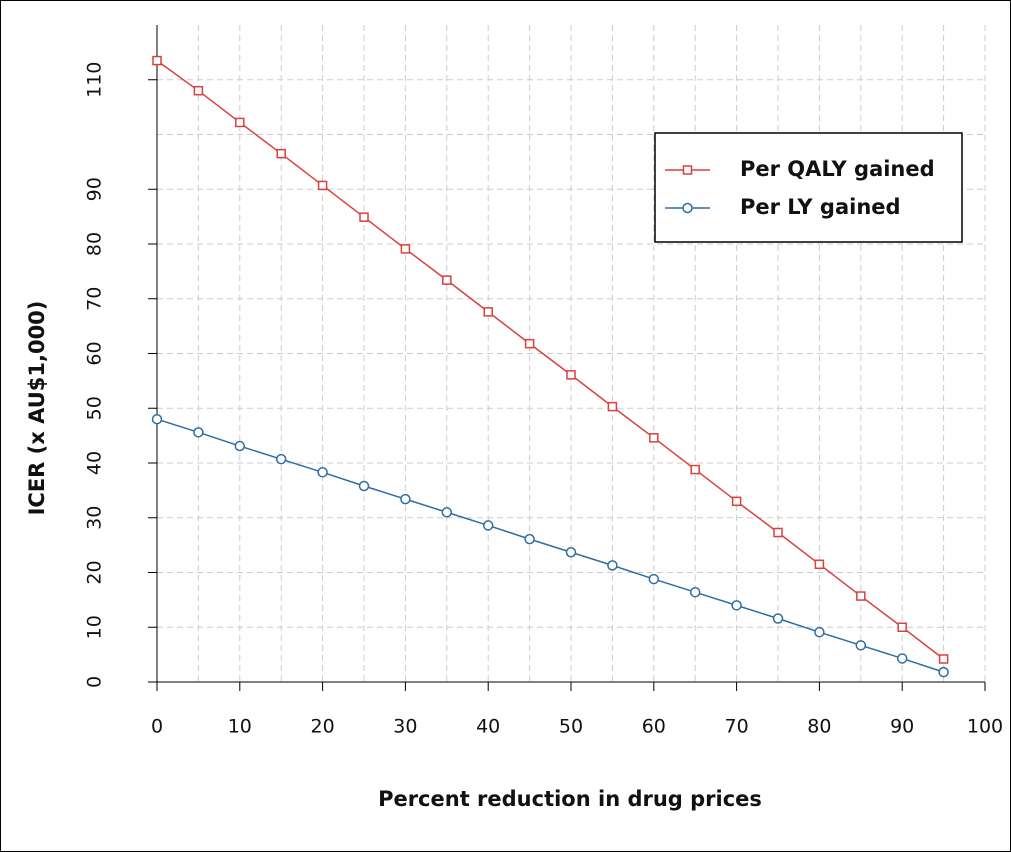 The height and width of the screenshot is (852, 1011). Describe the element at coordinates (570, 799) in the screenshot. I see `x-axis-title: Percent reduction in drug prices` at that location.